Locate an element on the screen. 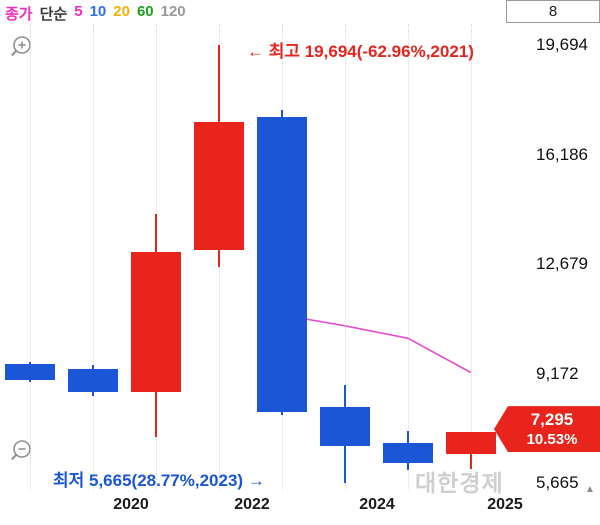 The width and height of the screenshot is (600, 525). candle-body-2024 is located at coordinates (408, 453).